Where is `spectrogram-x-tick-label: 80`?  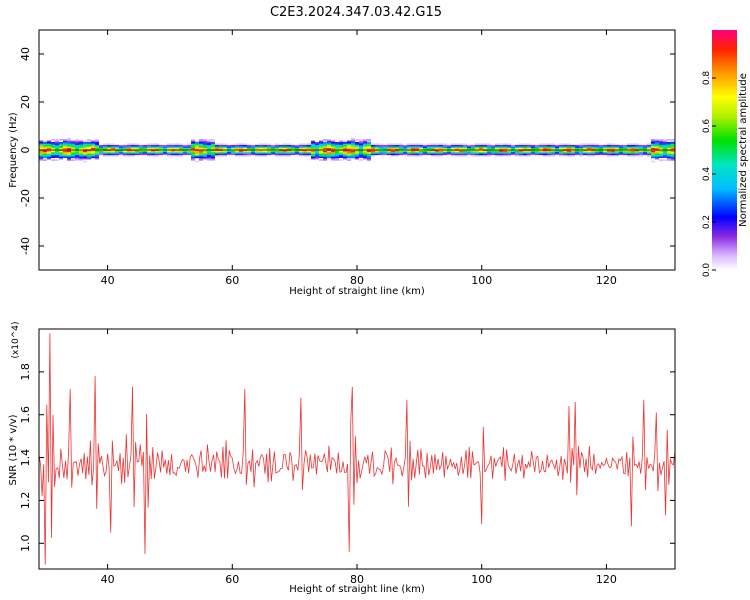
spectrogram-x-tick-label: 80 is located at coordinates (357, 280).